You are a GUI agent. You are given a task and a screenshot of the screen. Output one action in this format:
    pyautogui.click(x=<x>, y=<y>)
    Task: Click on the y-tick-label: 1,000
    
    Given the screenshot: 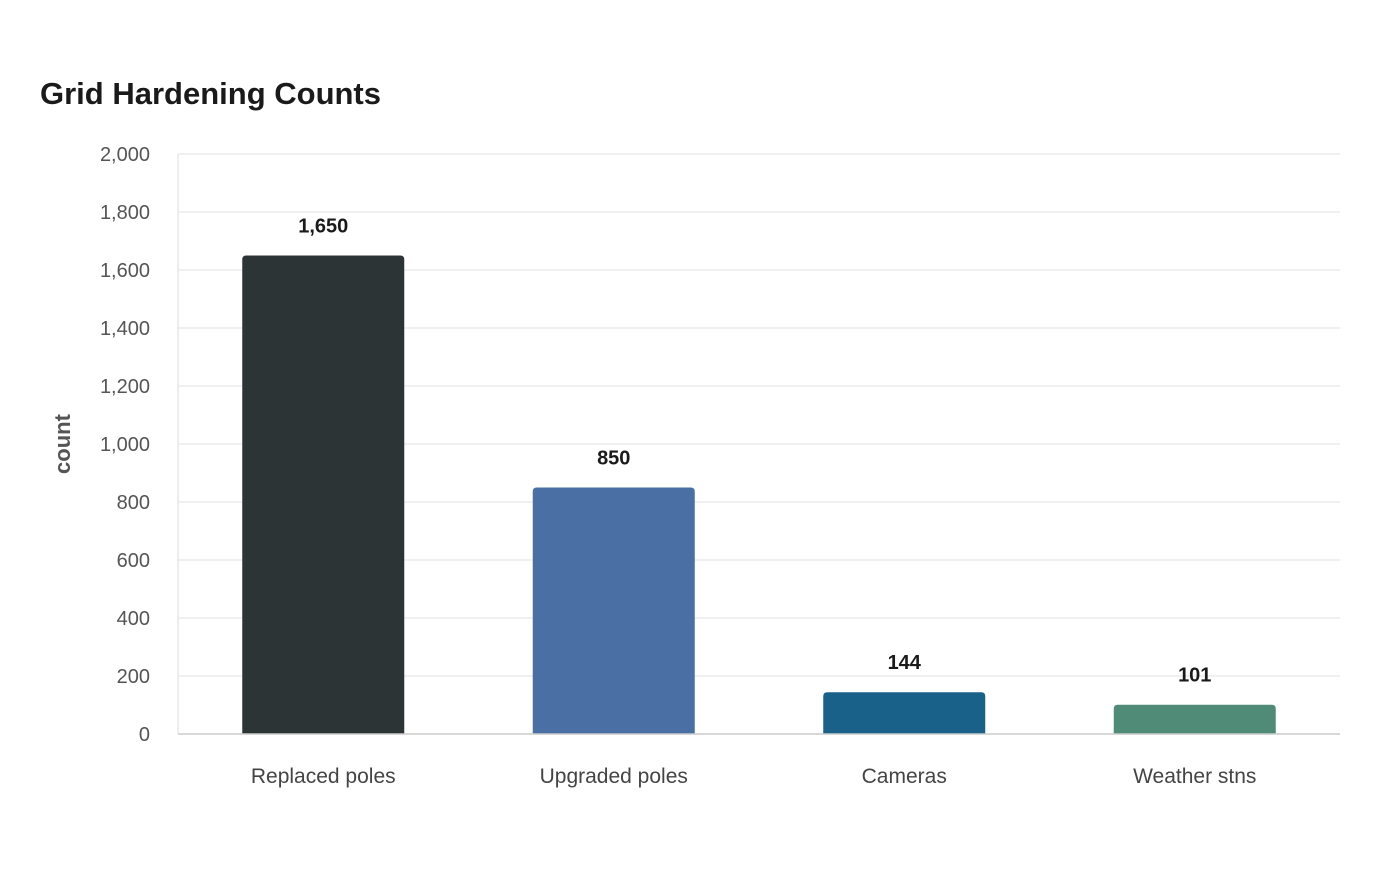 What is the action you would take?
    pyautogui.click(x=125, y=445)
    